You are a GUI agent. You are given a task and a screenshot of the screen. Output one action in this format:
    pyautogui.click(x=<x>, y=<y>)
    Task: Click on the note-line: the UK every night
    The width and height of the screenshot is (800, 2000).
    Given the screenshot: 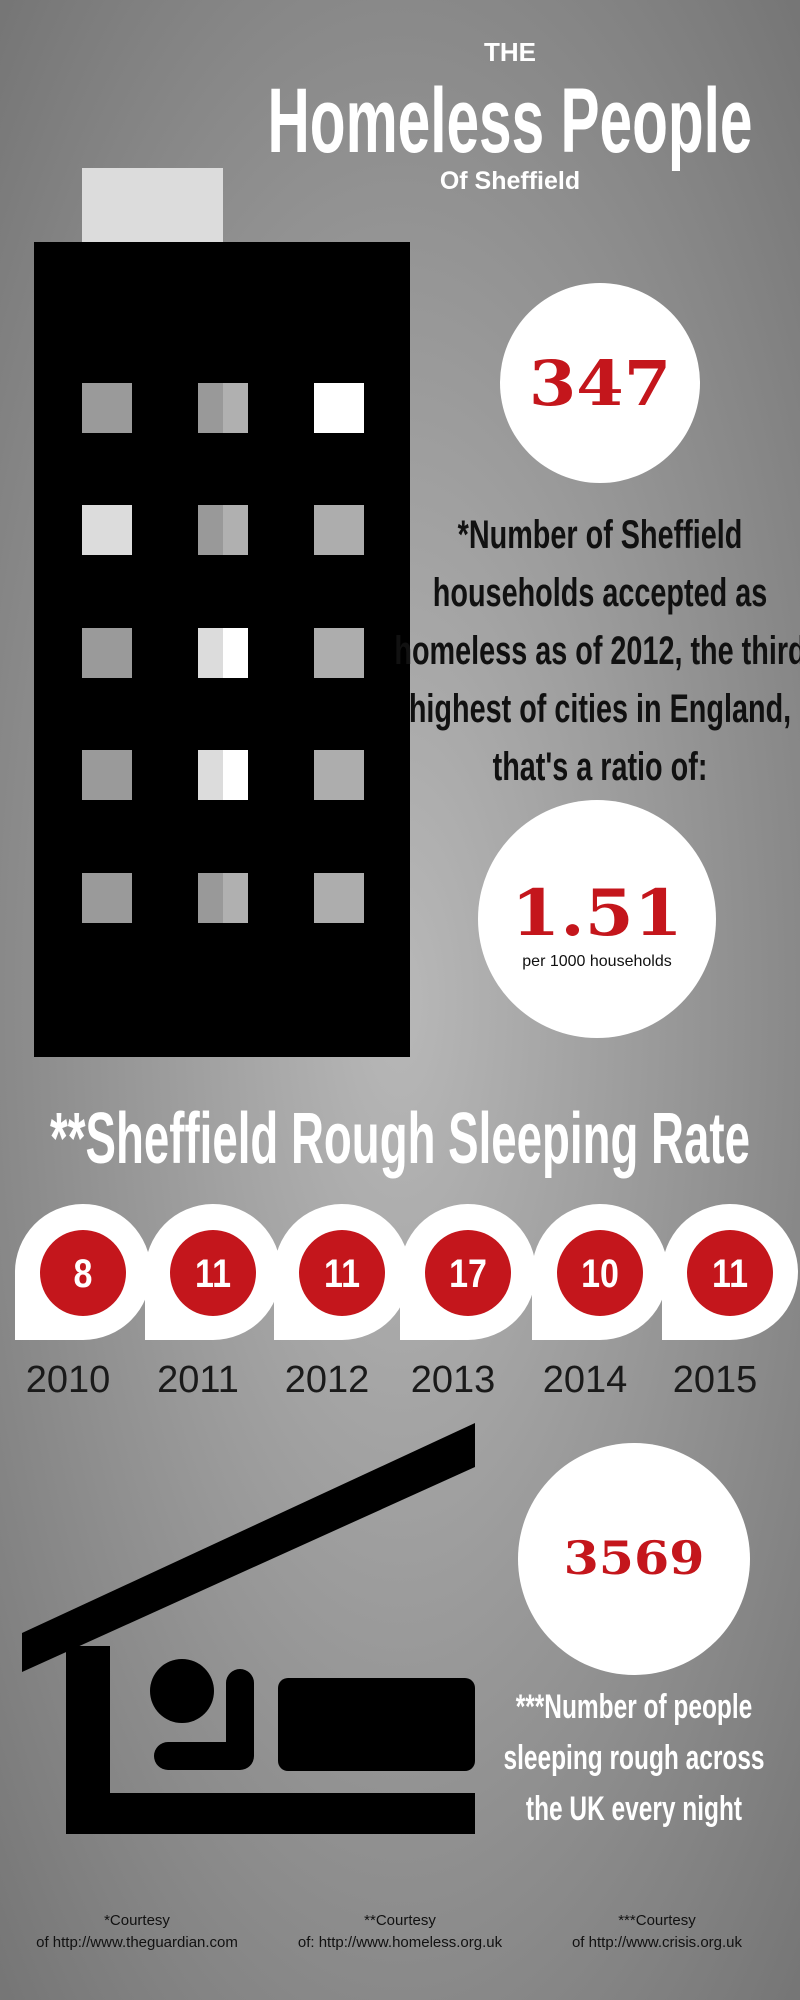 What is the action you would take?
    pyautogui.click(x=634, y=1809)
    